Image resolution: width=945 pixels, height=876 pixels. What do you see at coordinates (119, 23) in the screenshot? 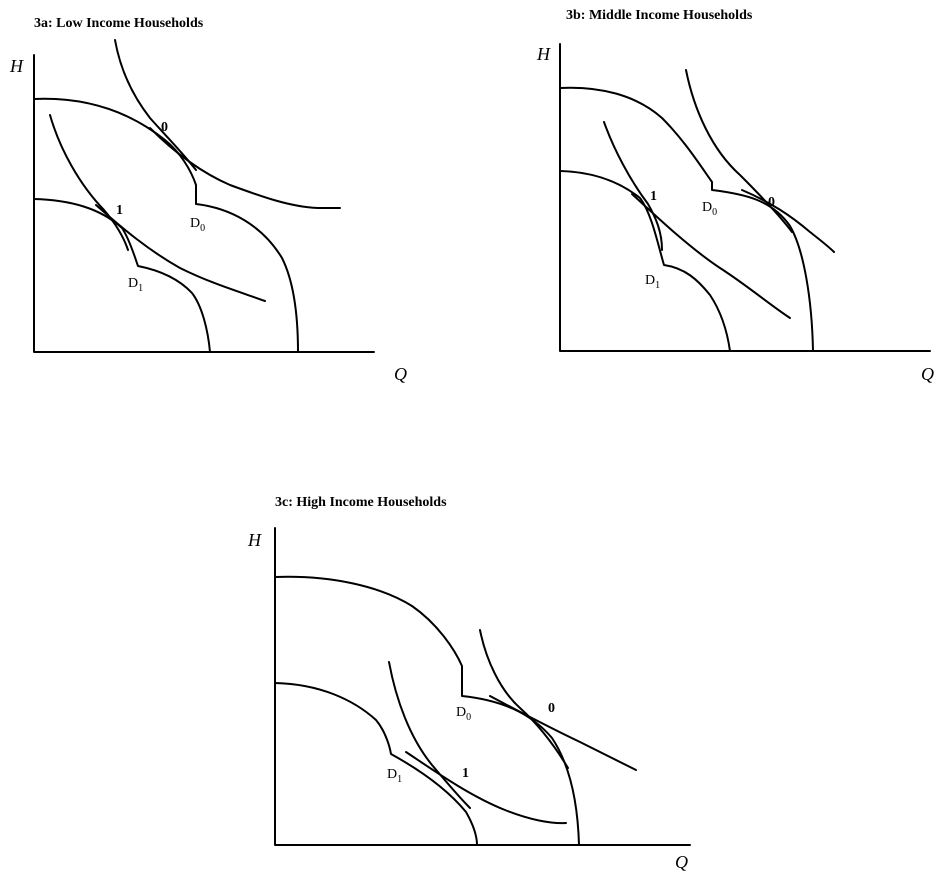
I see `panel-title: 3a: Low Income Households` at bounding box center [119, 23].